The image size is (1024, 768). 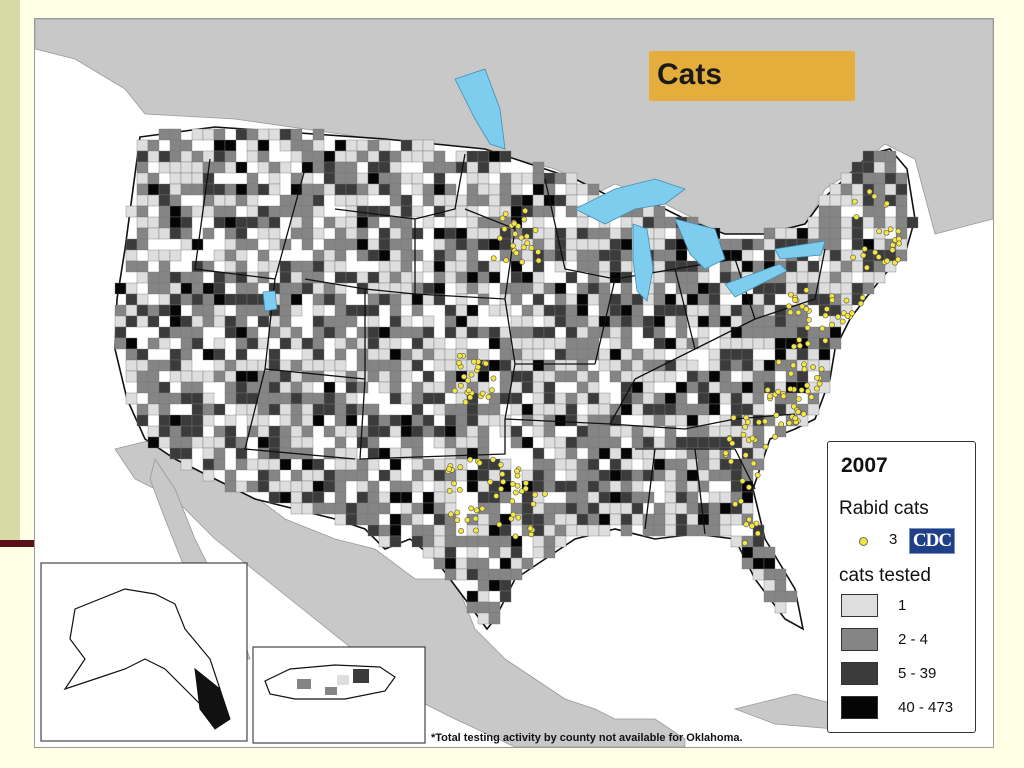 I want to click on legend-bin: 1, so click(x=906, y=606).